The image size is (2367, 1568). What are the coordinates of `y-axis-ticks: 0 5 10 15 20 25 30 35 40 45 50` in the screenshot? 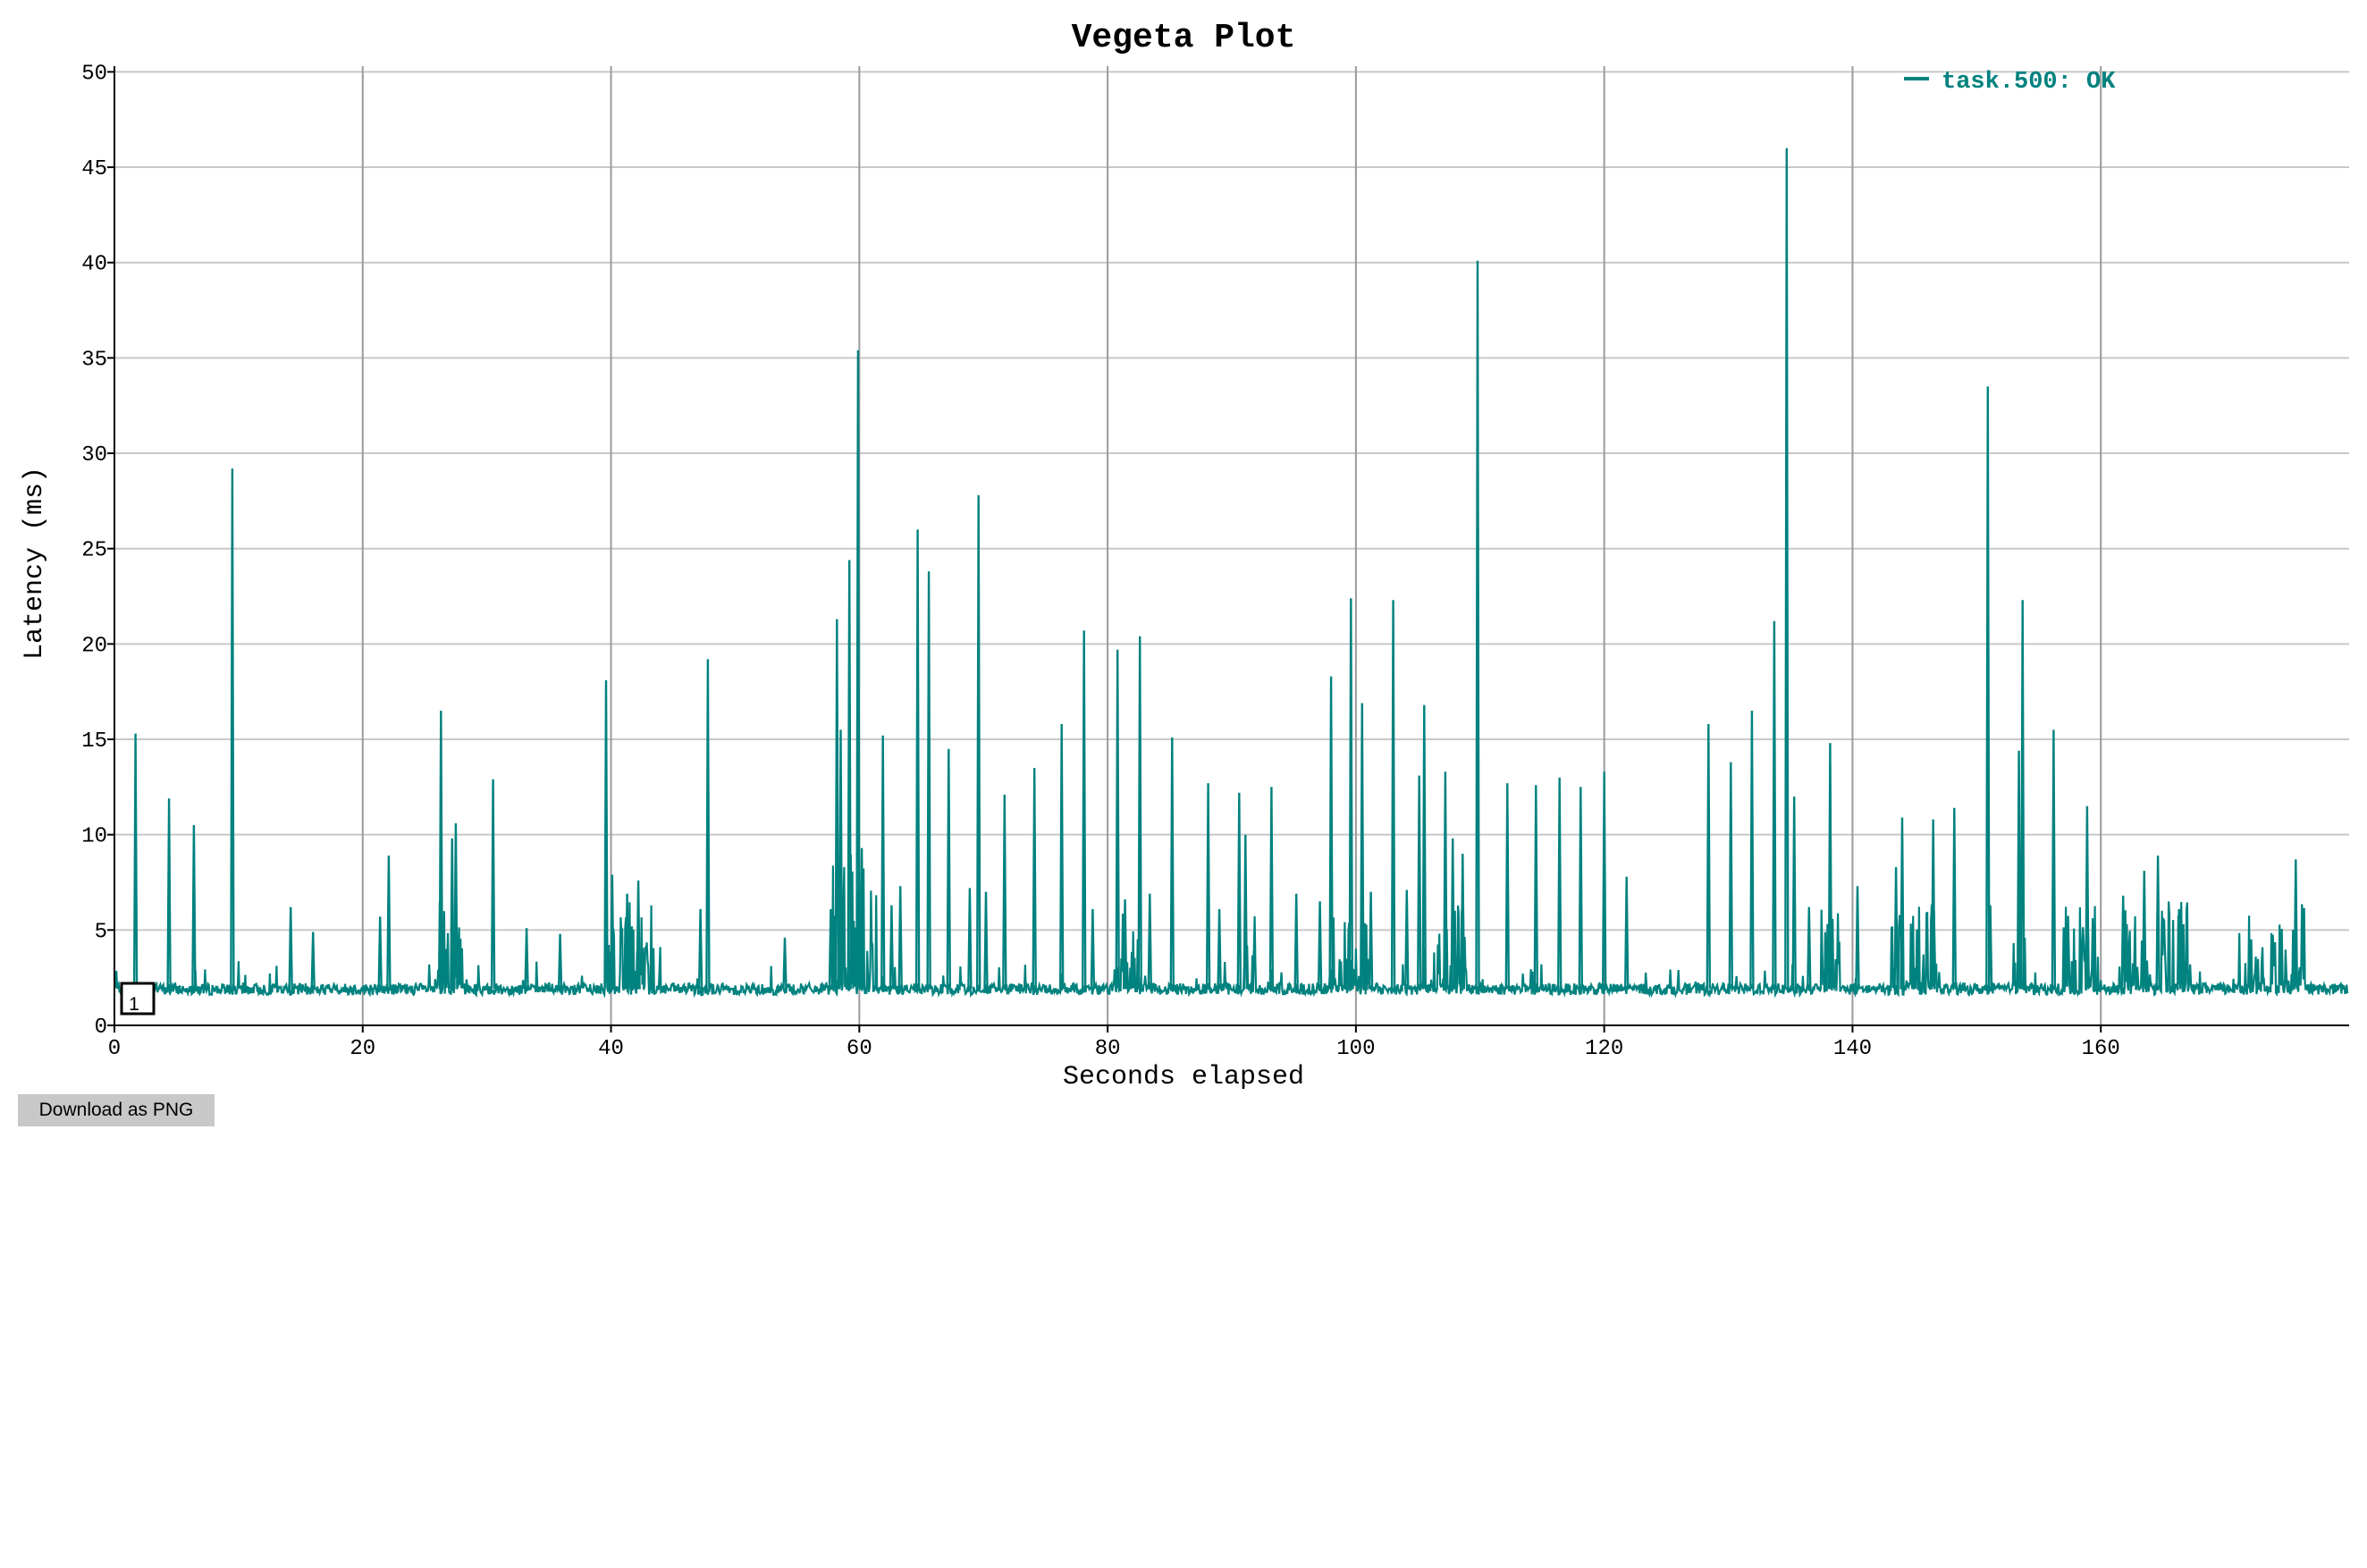 It's located at (97, 551).